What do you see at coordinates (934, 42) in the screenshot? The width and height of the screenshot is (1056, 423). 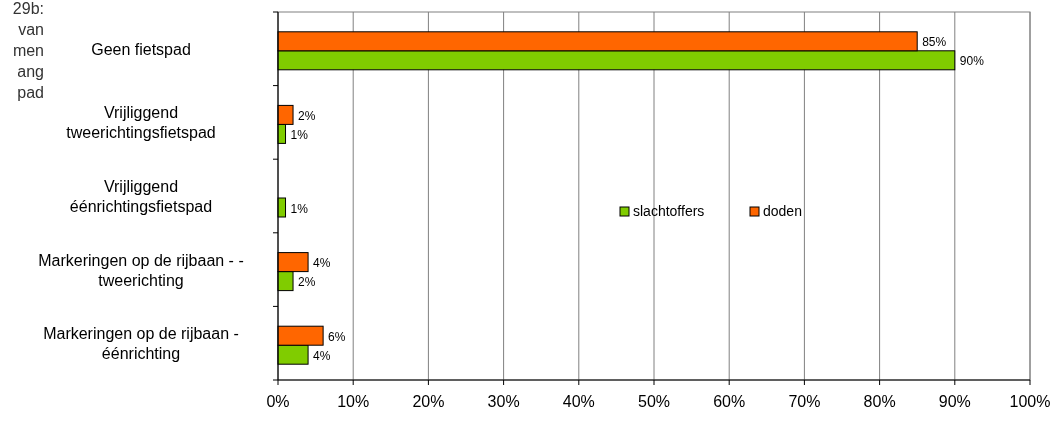 I see `data-label: 85%` at bounding box center [934, 42].